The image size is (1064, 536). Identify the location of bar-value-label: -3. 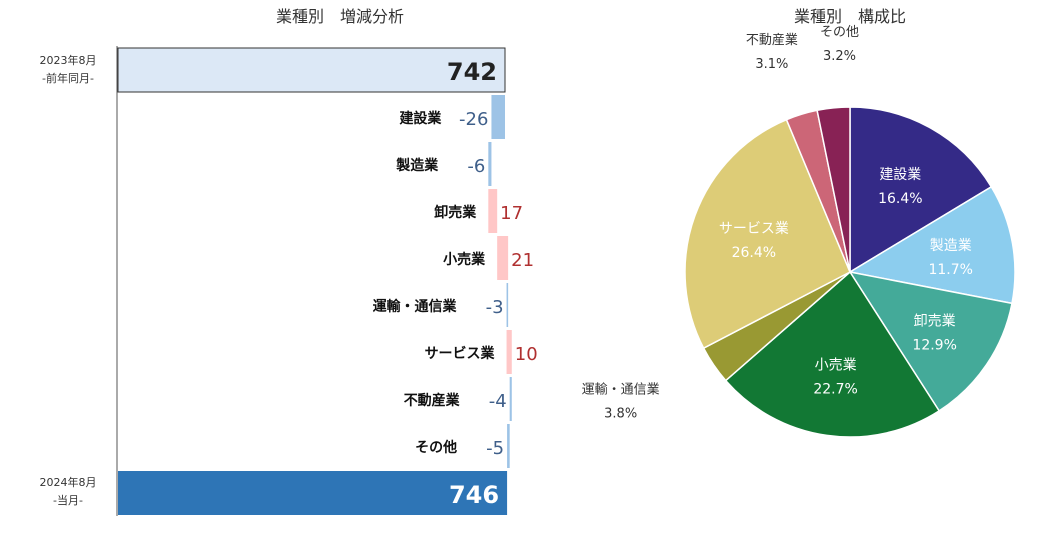
(495, 307).